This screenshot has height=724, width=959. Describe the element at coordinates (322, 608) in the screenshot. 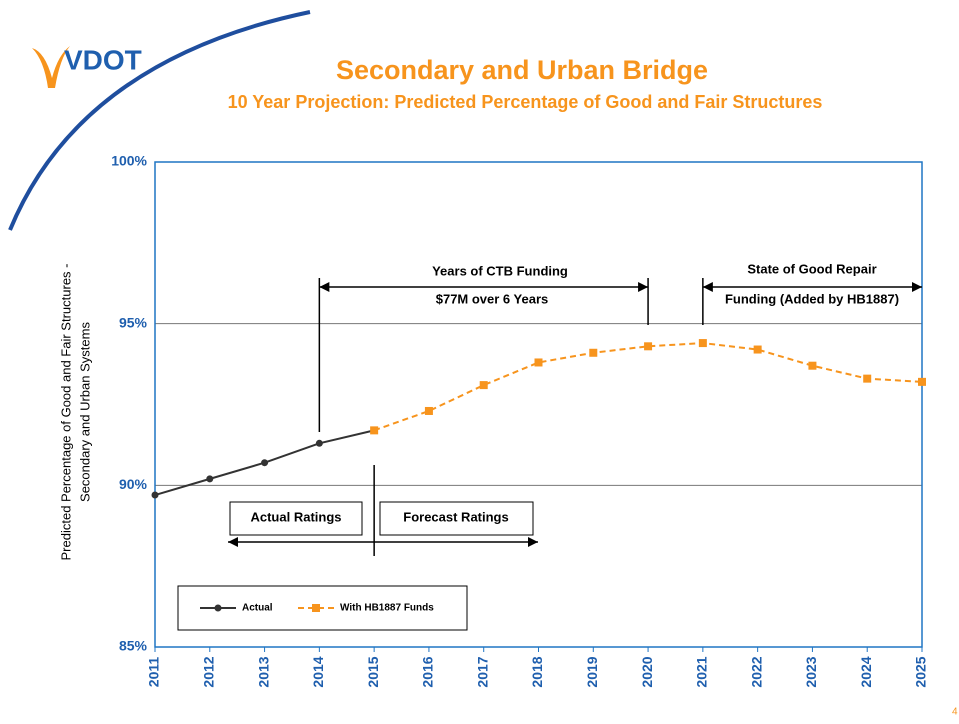

I see `legend: Actual With HB1887 Funds` at that location.